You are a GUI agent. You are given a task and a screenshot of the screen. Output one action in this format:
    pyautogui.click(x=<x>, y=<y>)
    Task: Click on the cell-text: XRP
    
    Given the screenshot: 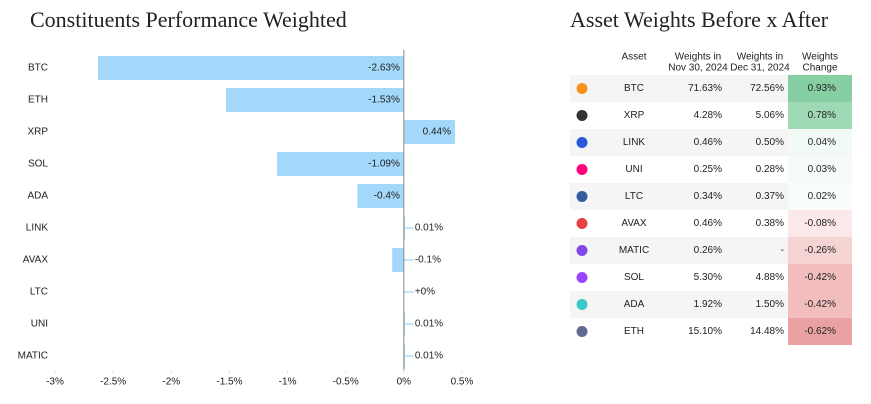 What is the action you would take?
    pyautogui.click(x=634, y=115)
    